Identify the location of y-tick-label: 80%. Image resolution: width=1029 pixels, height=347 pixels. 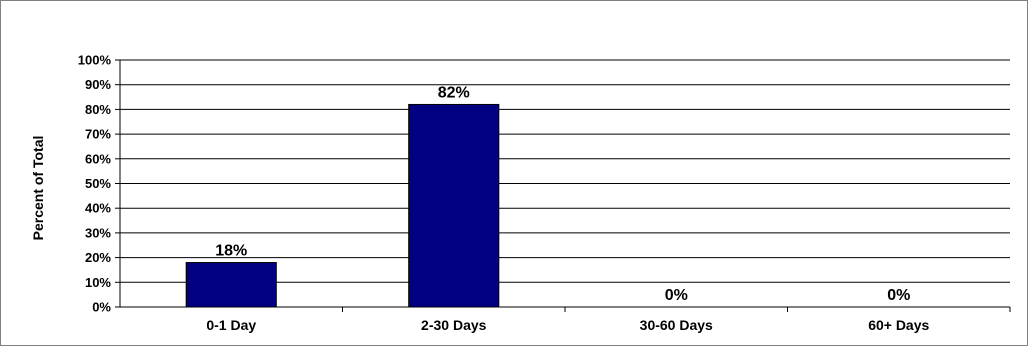
(98, 109).